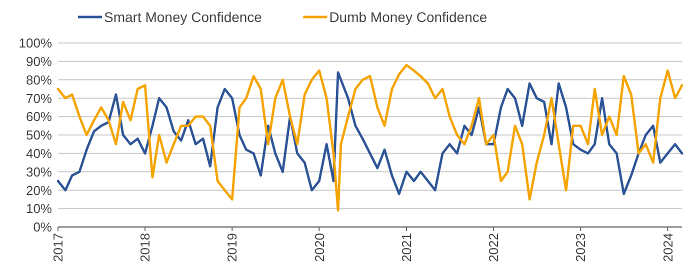  I want to click on y-tick-label: 60%, so click(39, 116).